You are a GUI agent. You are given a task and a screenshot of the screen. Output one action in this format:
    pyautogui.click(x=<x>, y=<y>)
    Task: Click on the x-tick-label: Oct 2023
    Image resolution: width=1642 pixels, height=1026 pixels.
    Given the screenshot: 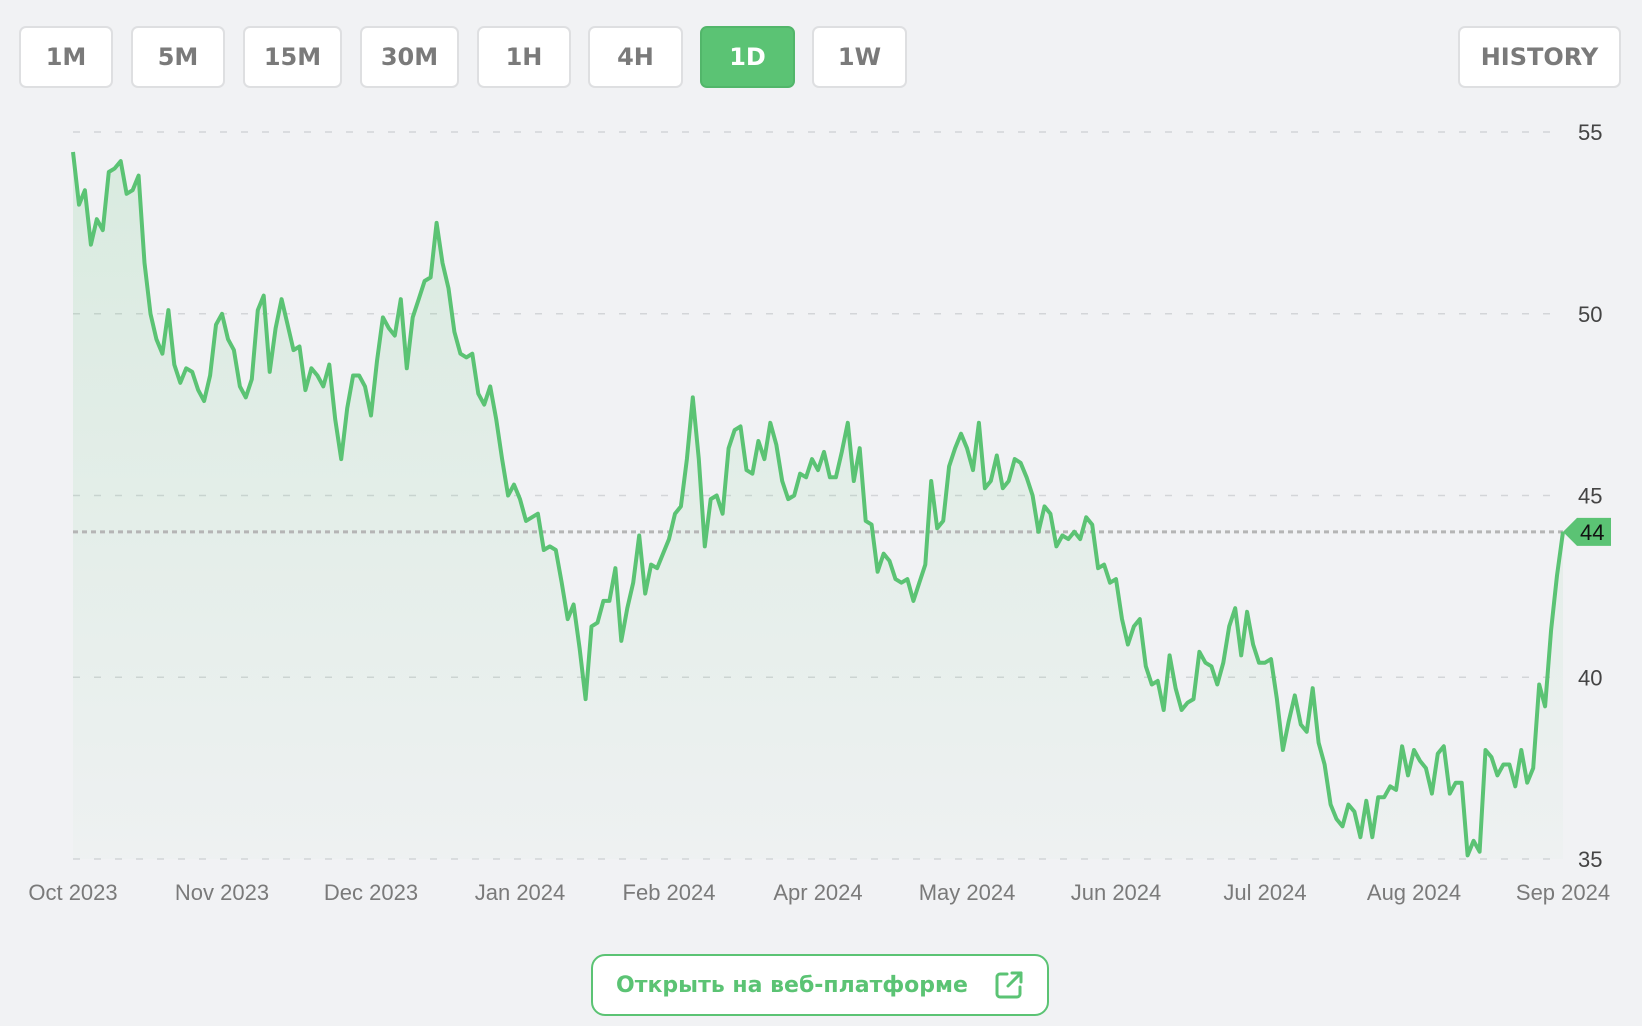 What is the action you would take?
    pyautogui.click(x=72, y=892)
    